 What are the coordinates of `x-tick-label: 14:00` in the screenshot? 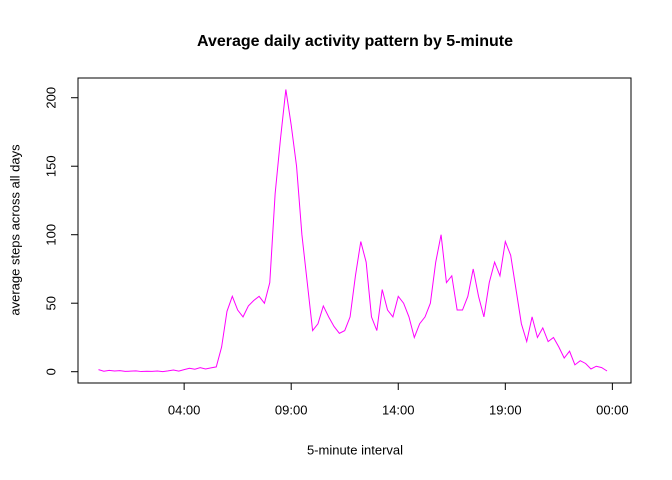 It's located at (398, 409).